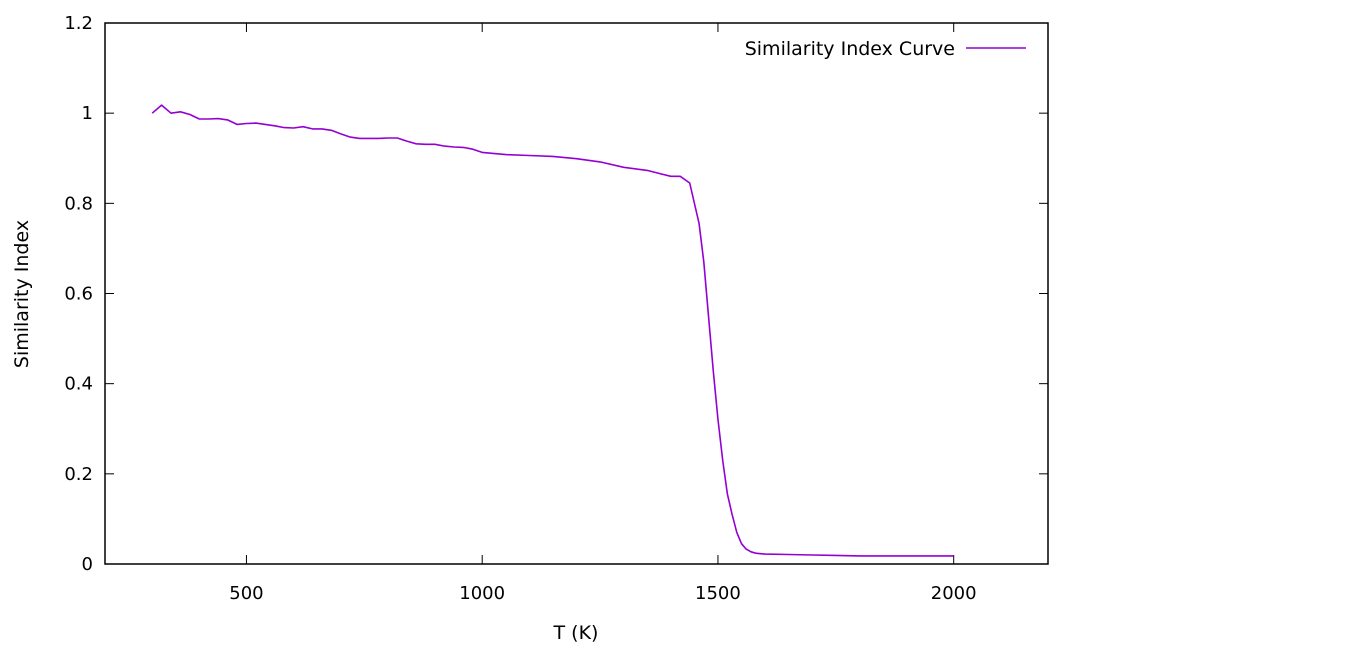 The height and width of the screenshot is (650, 1366). Describe the element at coordinates (482, 593) in the screenshot. I see `x-tick-label: 1000` at that location.